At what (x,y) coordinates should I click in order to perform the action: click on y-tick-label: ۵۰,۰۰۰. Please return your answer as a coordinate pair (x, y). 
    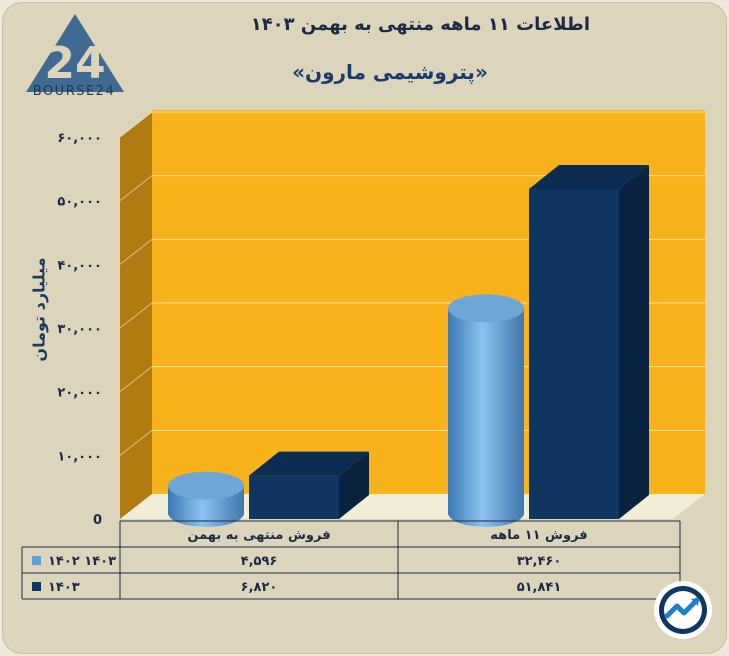
    Looking at the image, I should click on (79, 202).